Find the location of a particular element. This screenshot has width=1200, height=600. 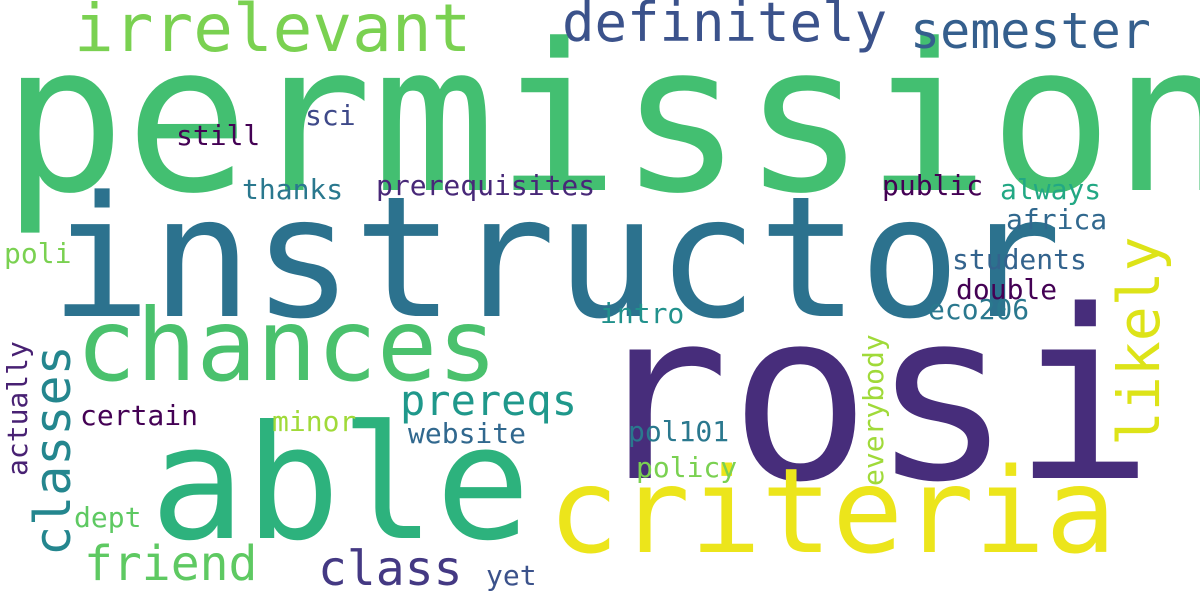

word-minor: minor is located at coordinates (314, 421).